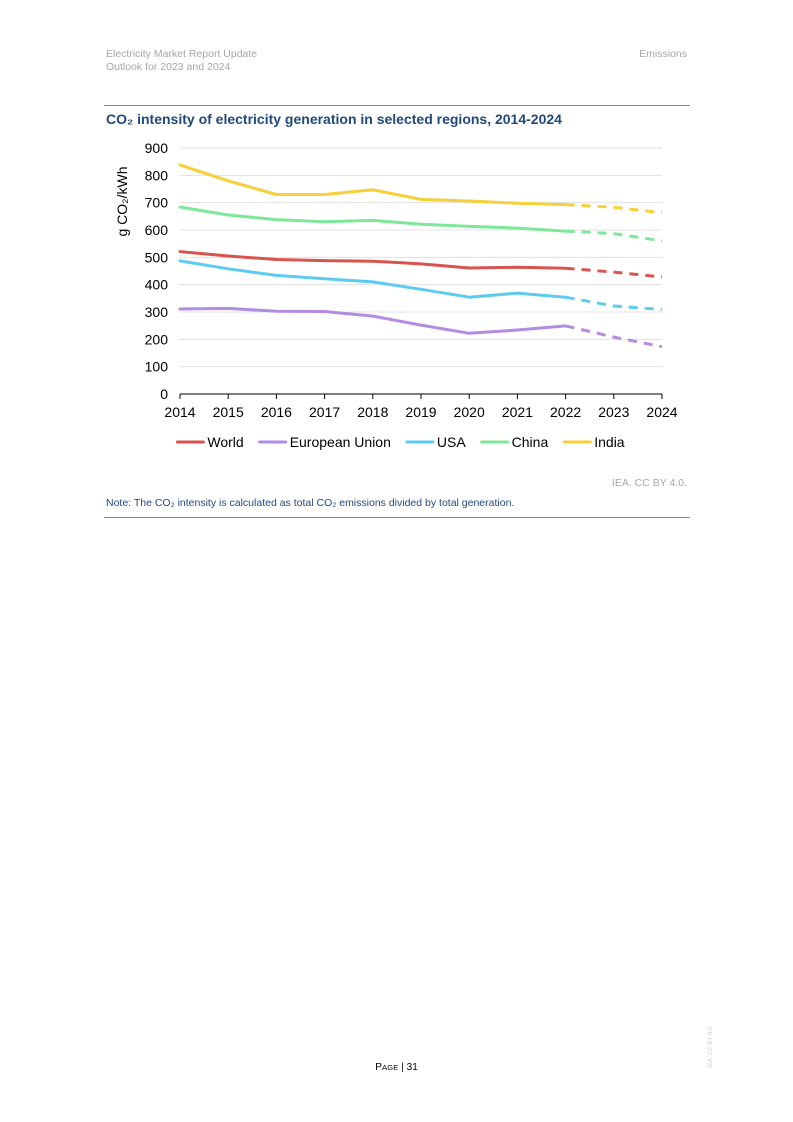 Image resolution: width=793 pixels, height=1122 pixels. I want to click on y-tick-label: 600, so click(157, 230).